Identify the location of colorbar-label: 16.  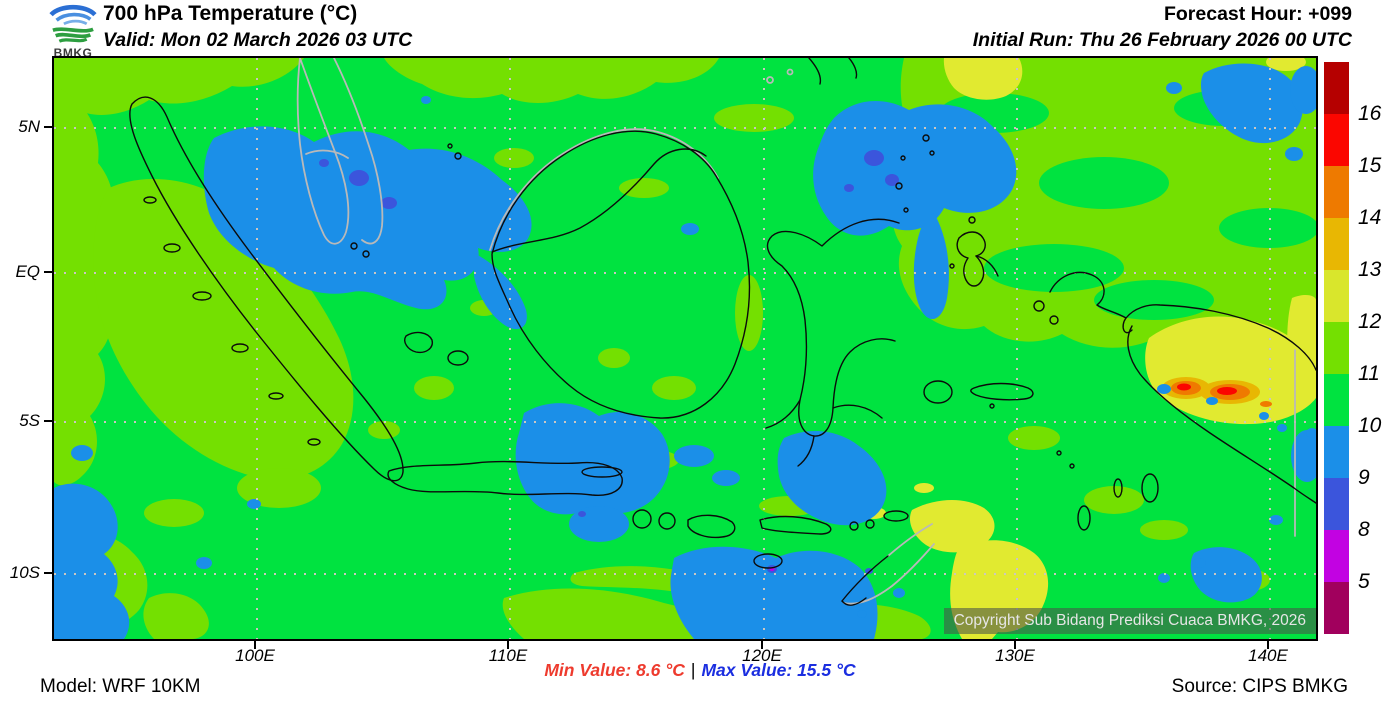
(1370, 113).